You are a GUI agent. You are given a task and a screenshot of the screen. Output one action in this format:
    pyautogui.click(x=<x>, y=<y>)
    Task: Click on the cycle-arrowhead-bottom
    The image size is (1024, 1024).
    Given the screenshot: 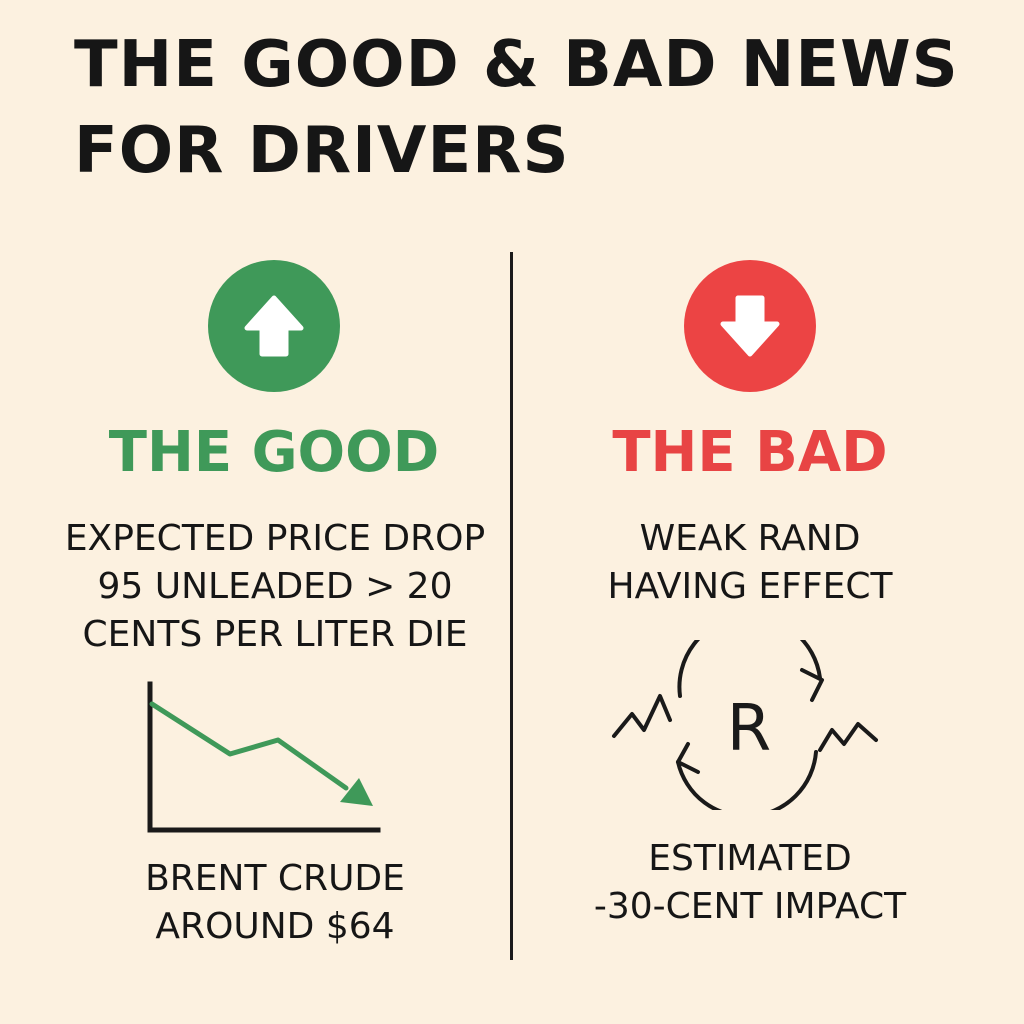 What is the action you would take?
    pyautogui.click(x=688, y=758)
    